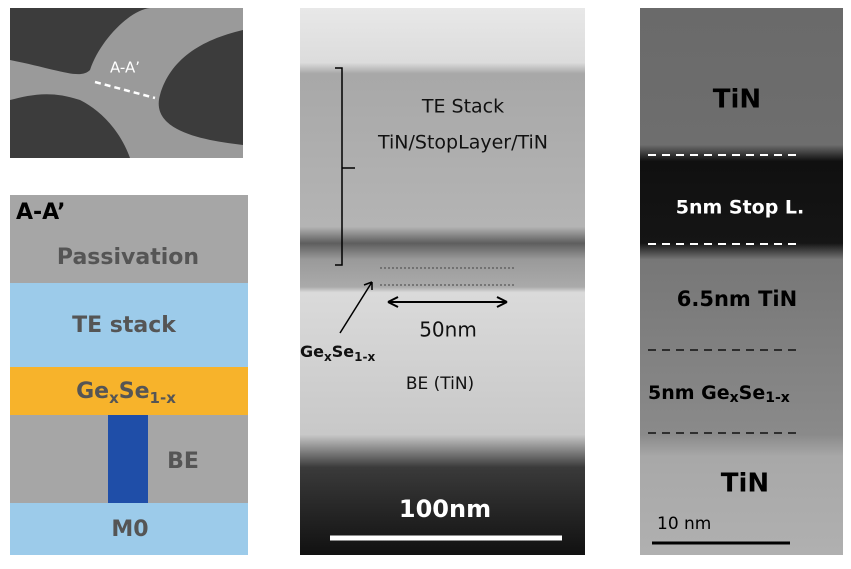 Image resolution: width=851 pixels, height=569 pixels. What do you see at coordinates (124, 325) in the screenshot?
I see `layer-label: TE stack` at bounding box center [124, 325].